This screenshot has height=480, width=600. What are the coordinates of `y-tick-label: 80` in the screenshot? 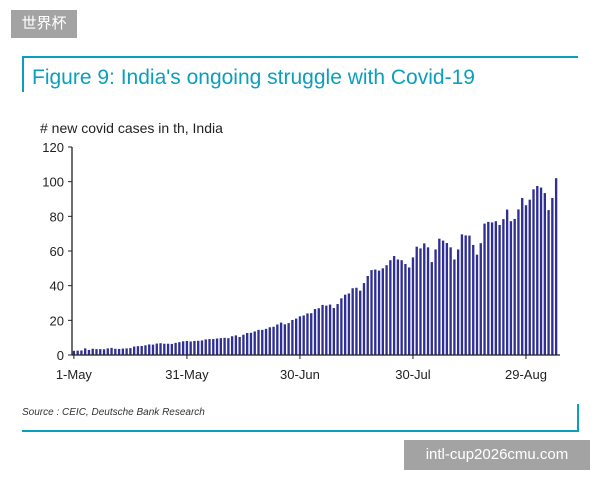 It's located at (57, 216).